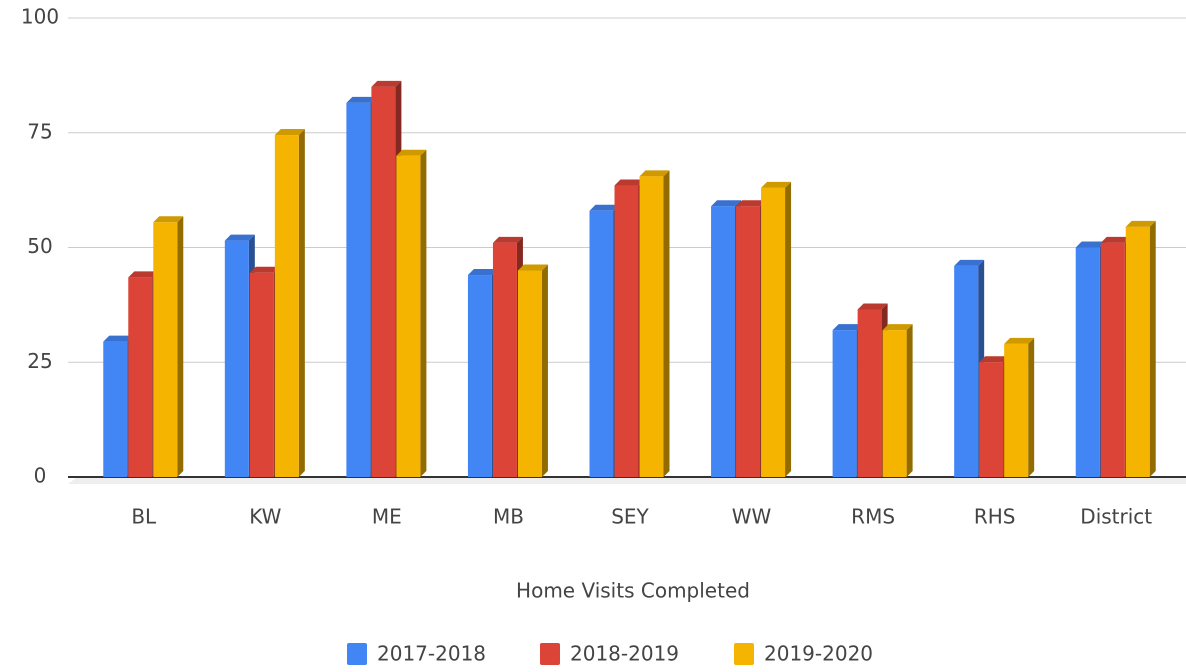 The image size is (1186, 672). Describe the element at coordinates (39, 131) in the screenshot. I see `y-tick-label: 75` at that location.